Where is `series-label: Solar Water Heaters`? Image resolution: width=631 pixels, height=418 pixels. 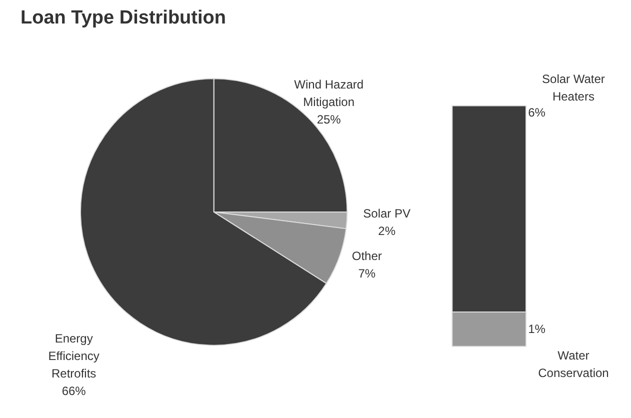 series-label: Solar Water Heaters is located at coordinates (573, 88).